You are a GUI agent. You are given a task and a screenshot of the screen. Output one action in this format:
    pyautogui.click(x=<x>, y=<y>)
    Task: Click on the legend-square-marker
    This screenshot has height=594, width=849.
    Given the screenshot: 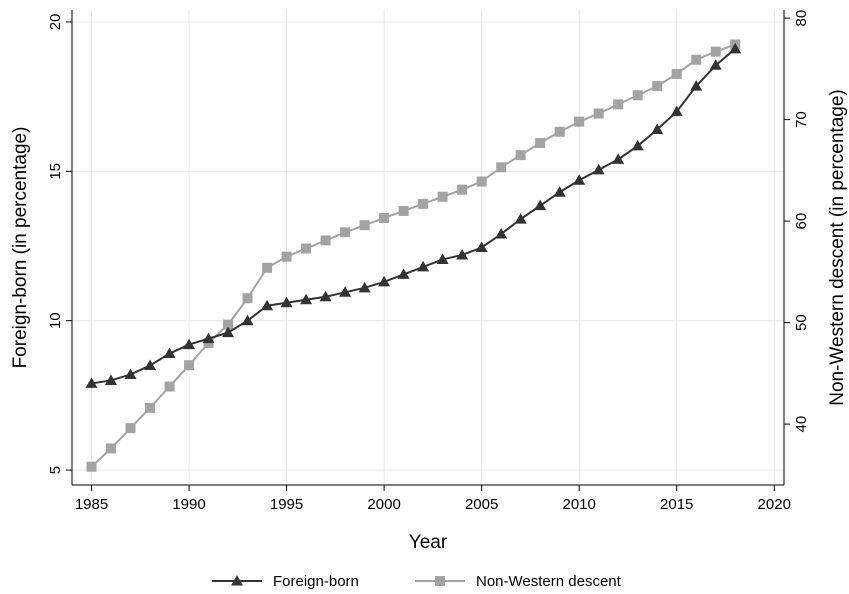 What is the action you would take?
    pyautogui.click(x=440, y=581)
    